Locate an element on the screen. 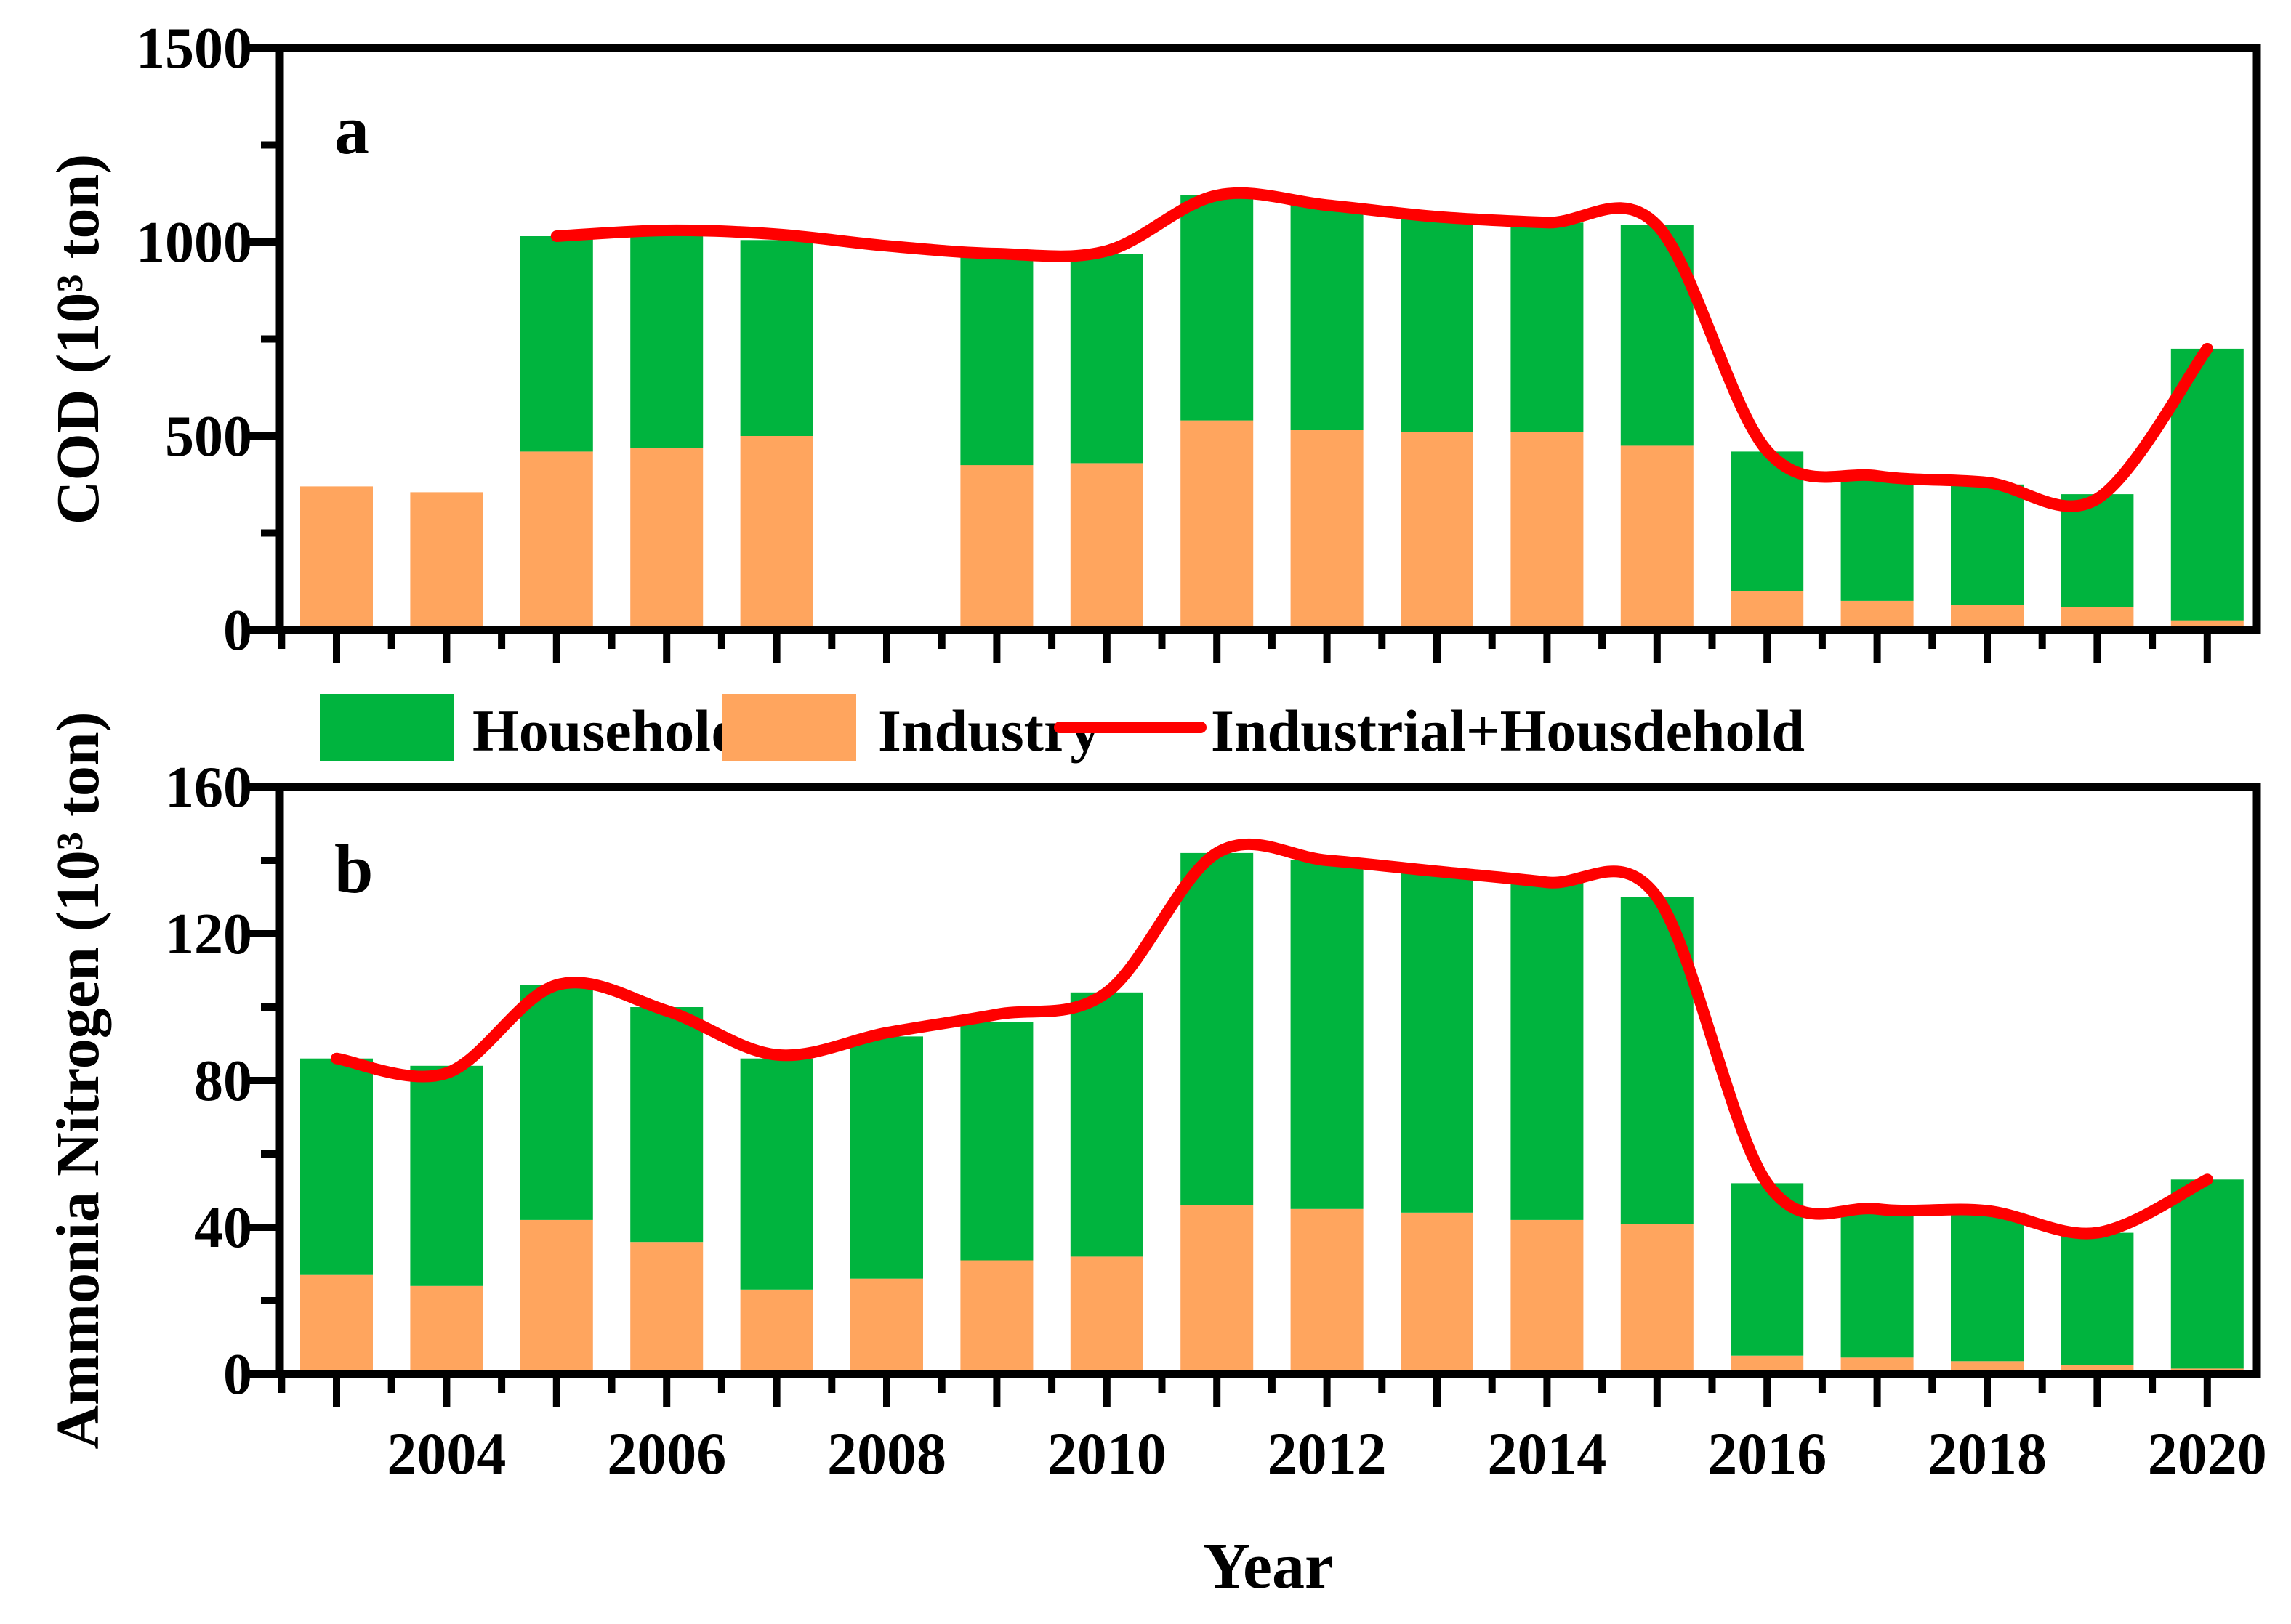 The image size is (2291, 1624). x-tick-label-2016: 2016 is located at coordinates (1767, 1454).